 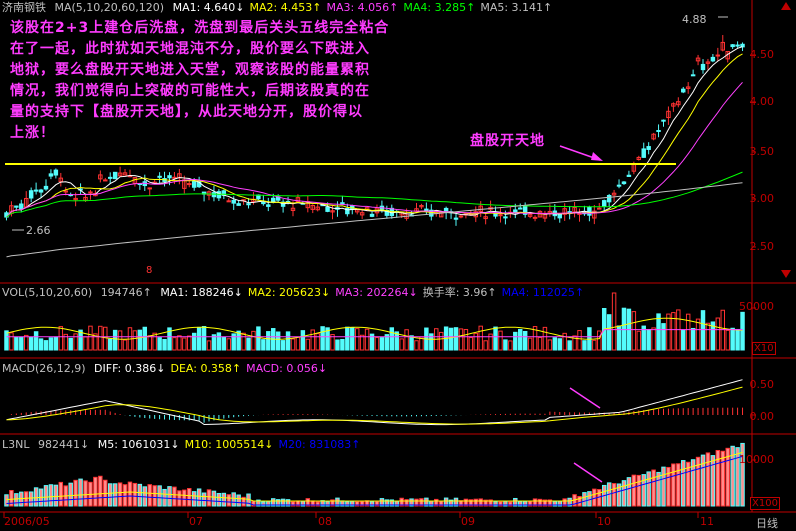 What do you see at coordinates (516, 7) in the screenshot?
I see `ma-item-4: MA5: 3.141↑` at bounding box center [516, 7].